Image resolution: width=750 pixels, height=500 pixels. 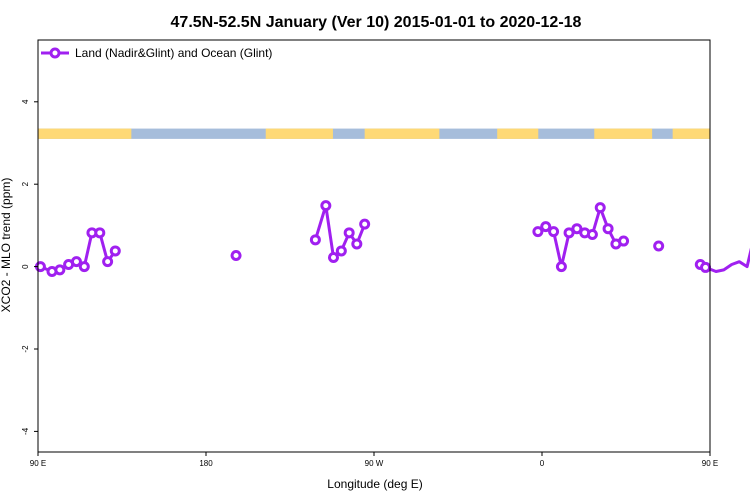 What do you see at coordinates (25, 183) in the screenshot?
I see `y-tick-label: 2` at bounding box center [25, 183].